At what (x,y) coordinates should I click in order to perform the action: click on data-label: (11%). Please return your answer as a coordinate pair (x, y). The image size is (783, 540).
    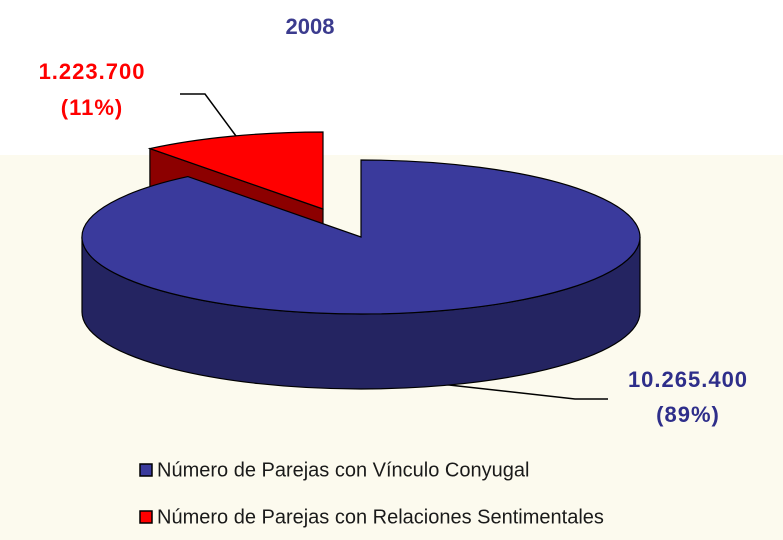
    Looking at the image, I should click on (92, 107).